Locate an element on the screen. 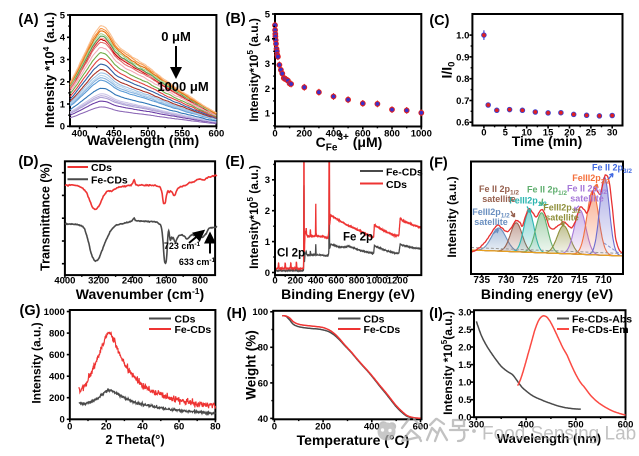 The image size is (639, 456). svg-text: Intensity (a.u.) is located at coordinates (37, 362).